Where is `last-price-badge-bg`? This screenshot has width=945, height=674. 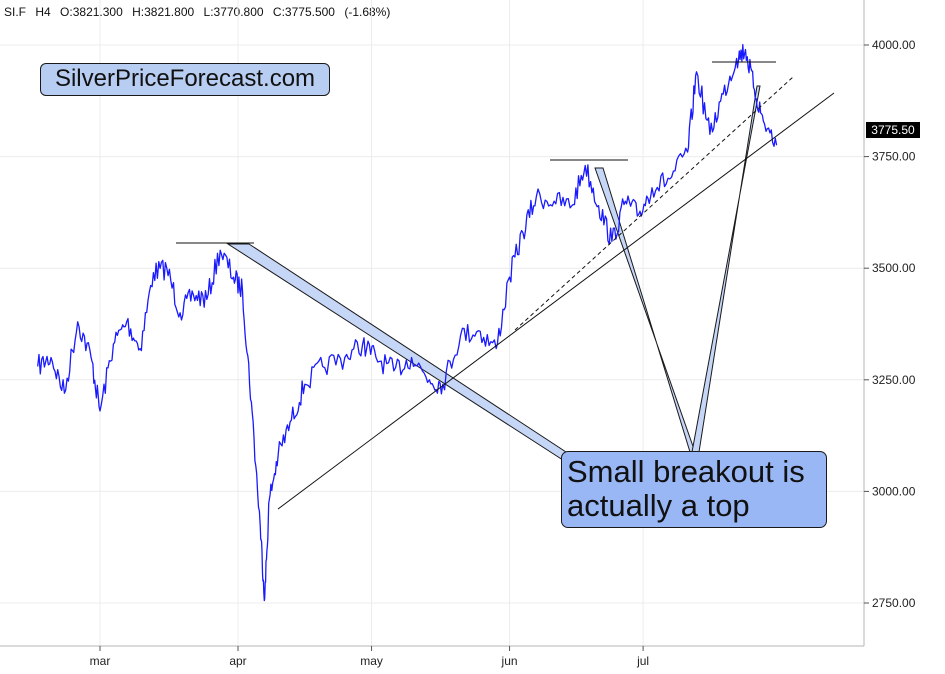
last-price-badge-bg is located at coordinates (893, 130).